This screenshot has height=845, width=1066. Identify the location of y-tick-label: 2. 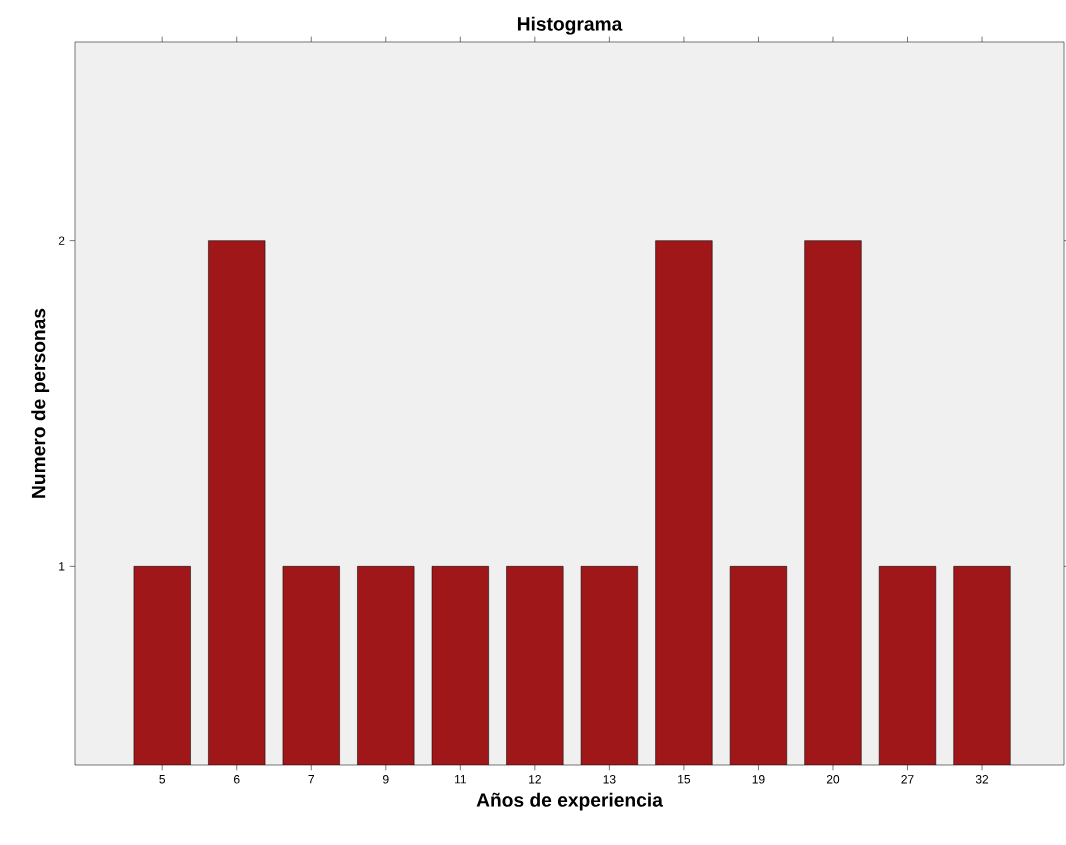
(61, 240).